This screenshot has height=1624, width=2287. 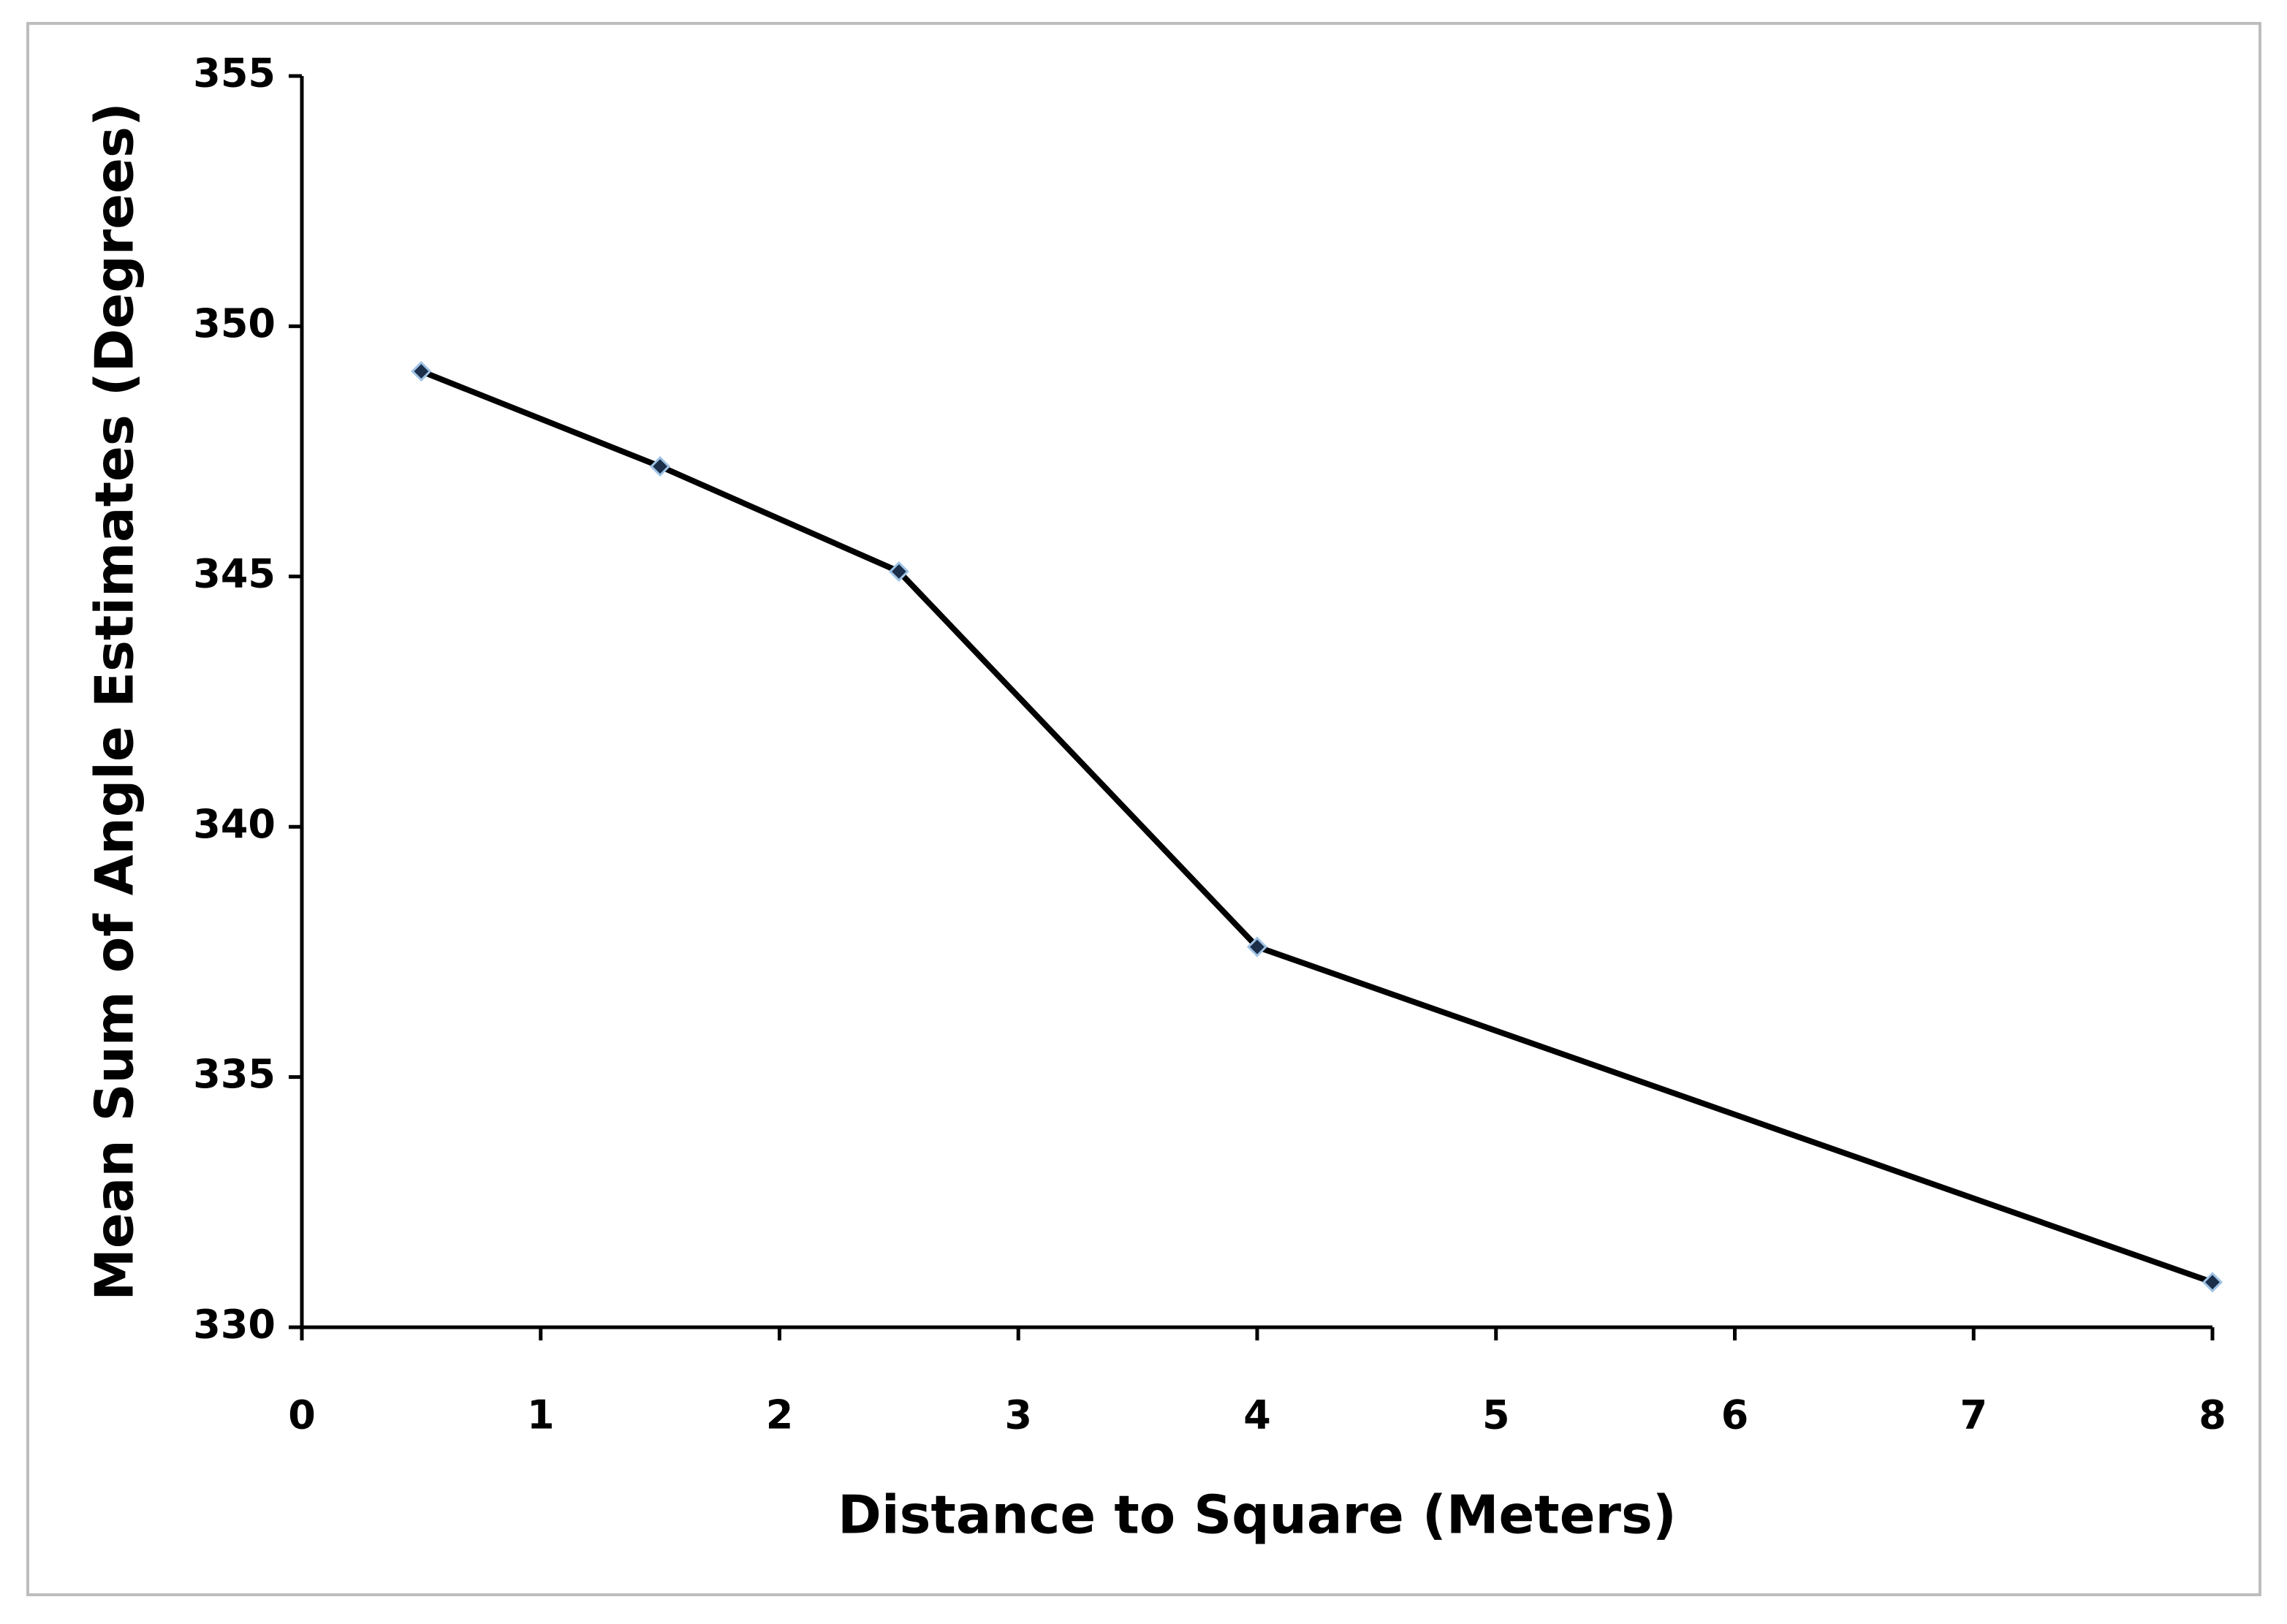 I want to click on x-tick-label: 6, so click(x=1735, y=1415).